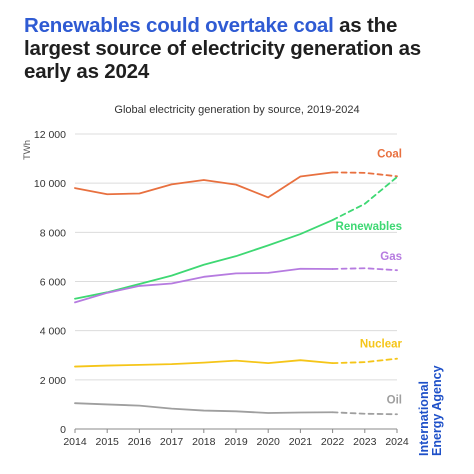 Image resolution: width=474 pixels, height=474 pixels. I want to click on x-tick-label: 2020, so click(269, 442).